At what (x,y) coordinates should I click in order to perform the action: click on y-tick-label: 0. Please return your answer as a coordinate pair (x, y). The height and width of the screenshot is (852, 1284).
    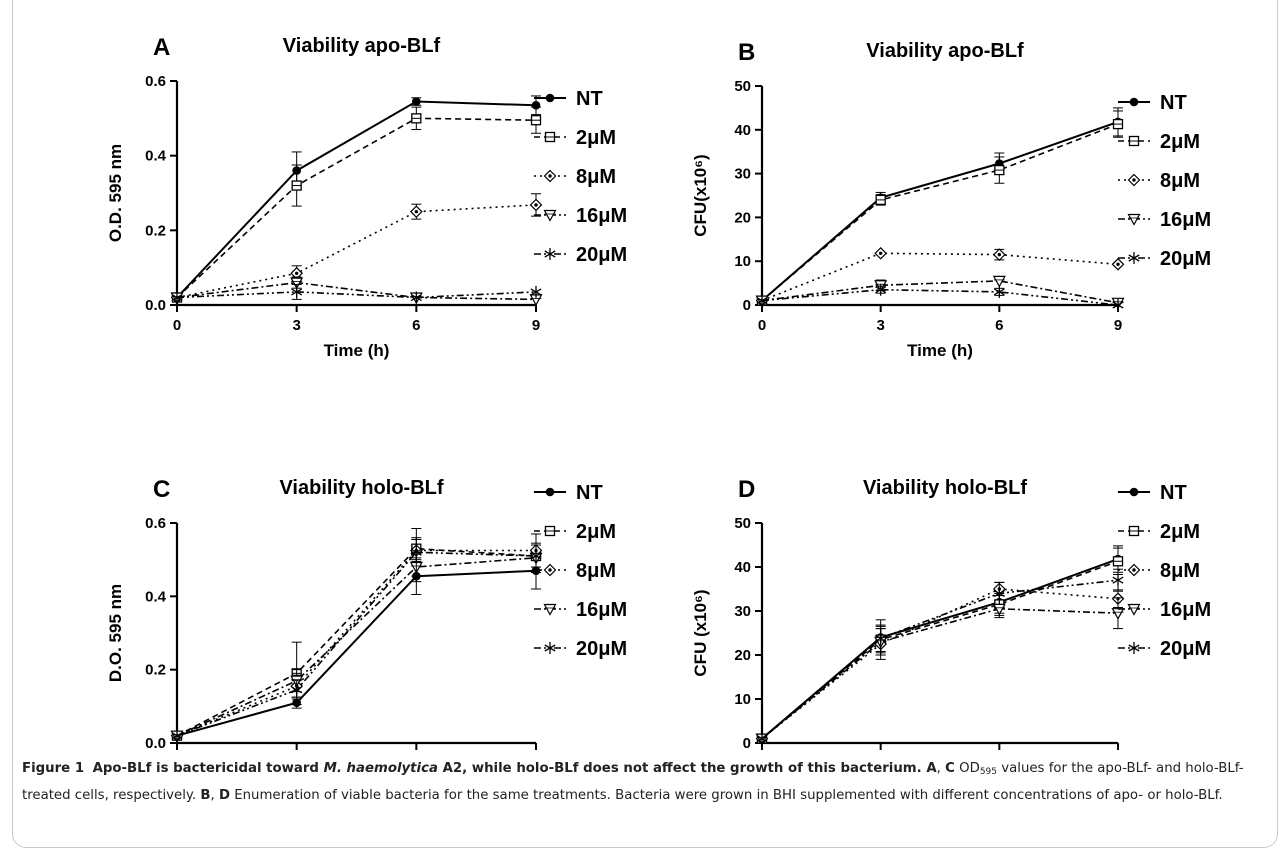
    Looking at the image, I should click on (747, 743).